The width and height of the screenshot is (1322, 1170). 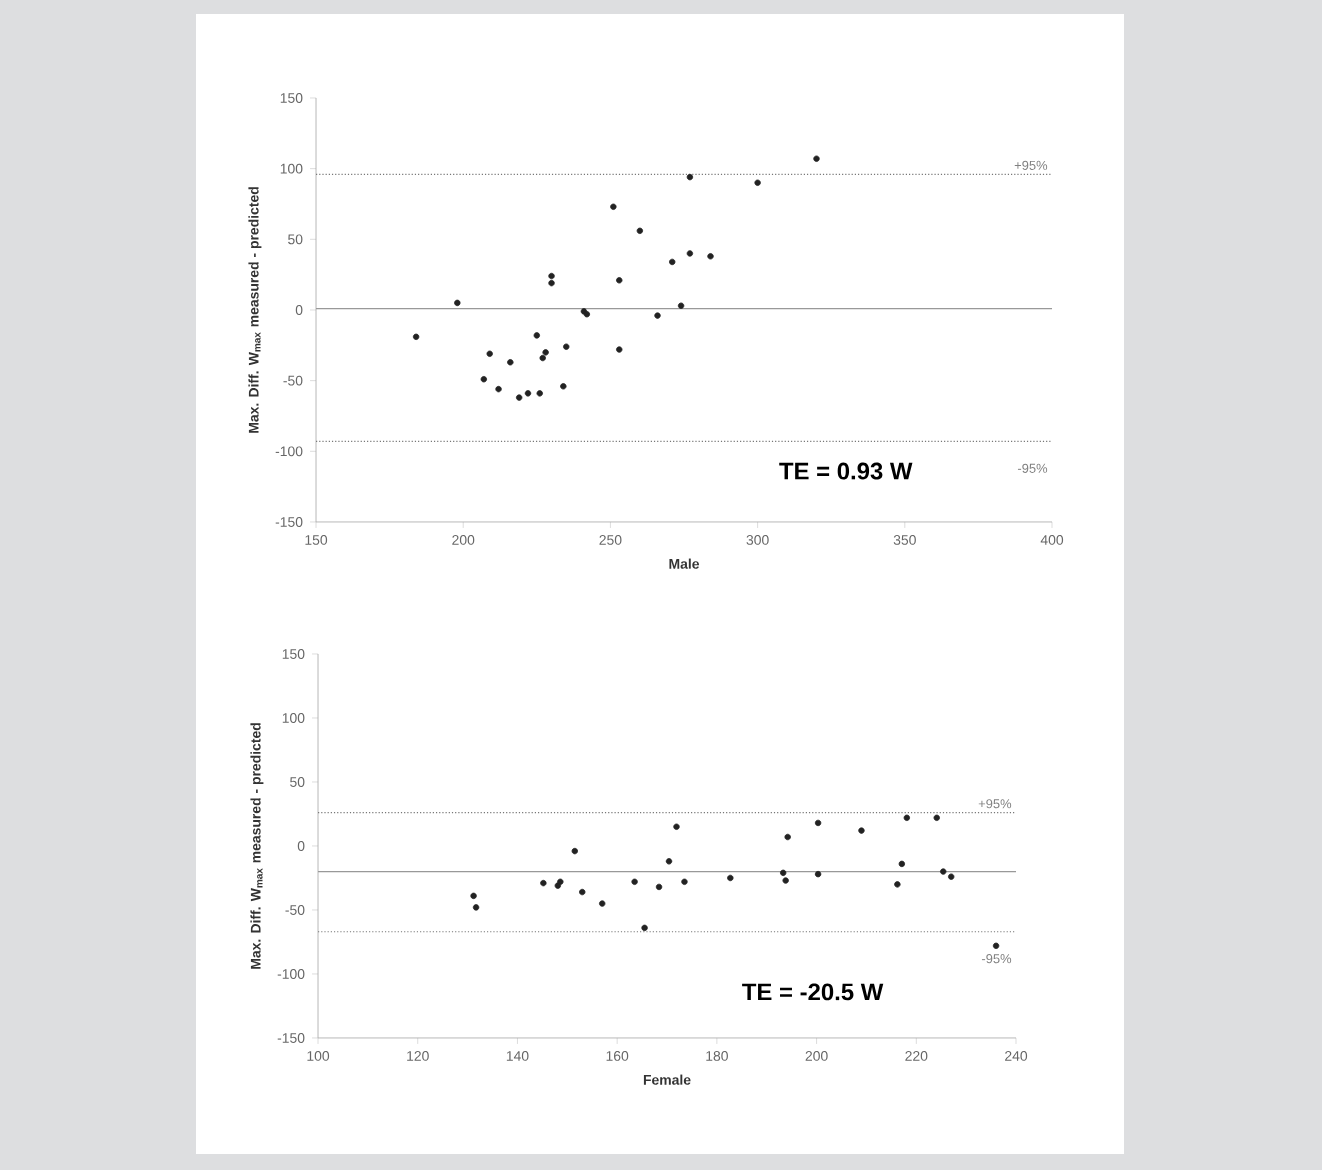 I want to click on annotation: TE = 0.93 W, so click(x=846, y=471).